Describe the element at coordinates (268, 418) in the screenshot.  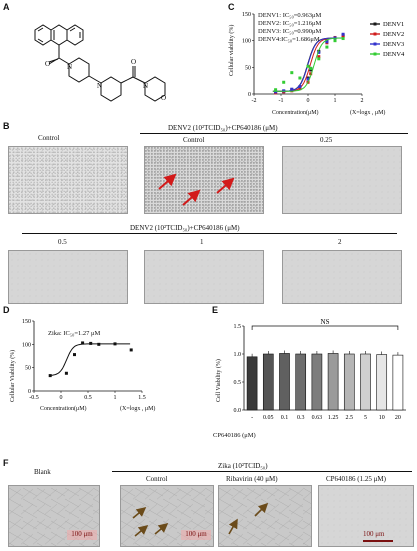
I see `x-tick-label: 0.05` at that location.